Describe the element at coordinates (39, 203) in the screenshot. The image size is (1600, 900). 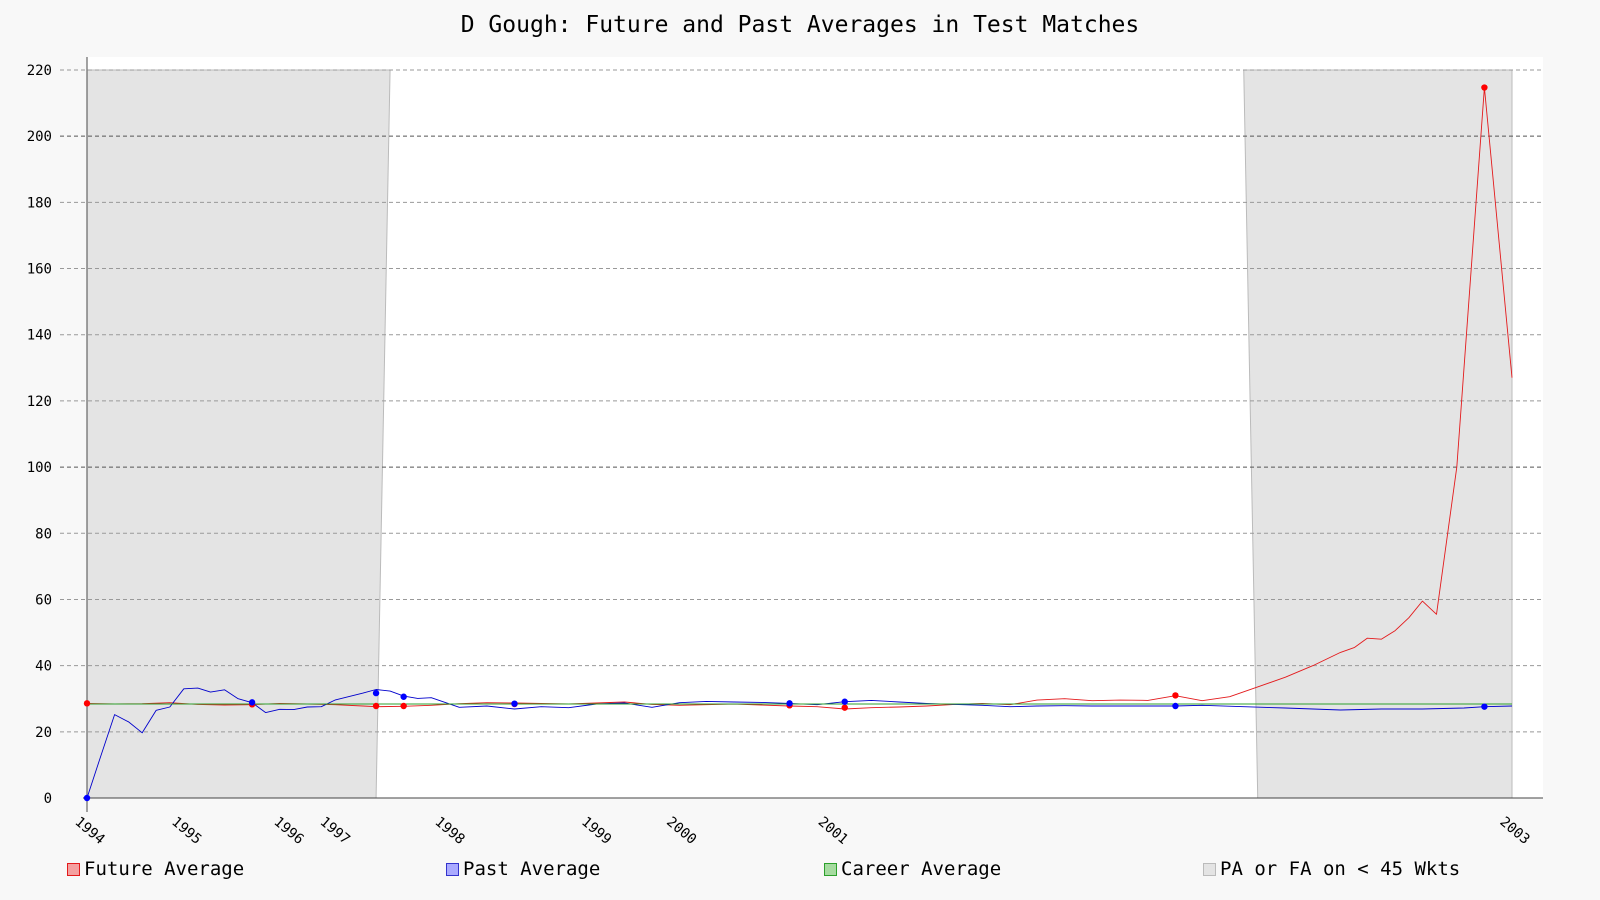
I see `y-tick-label: 180` at that location.